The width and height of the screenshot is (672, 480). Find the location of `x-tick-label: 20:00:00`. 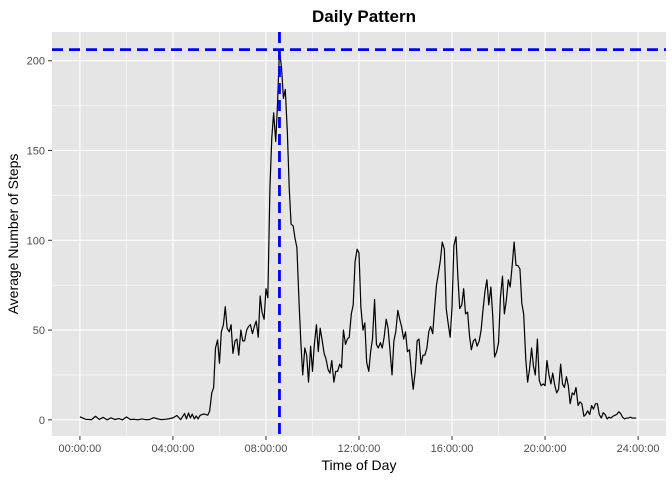

x-tick-label: 20:00:00 is located at coordinates (545, 449).